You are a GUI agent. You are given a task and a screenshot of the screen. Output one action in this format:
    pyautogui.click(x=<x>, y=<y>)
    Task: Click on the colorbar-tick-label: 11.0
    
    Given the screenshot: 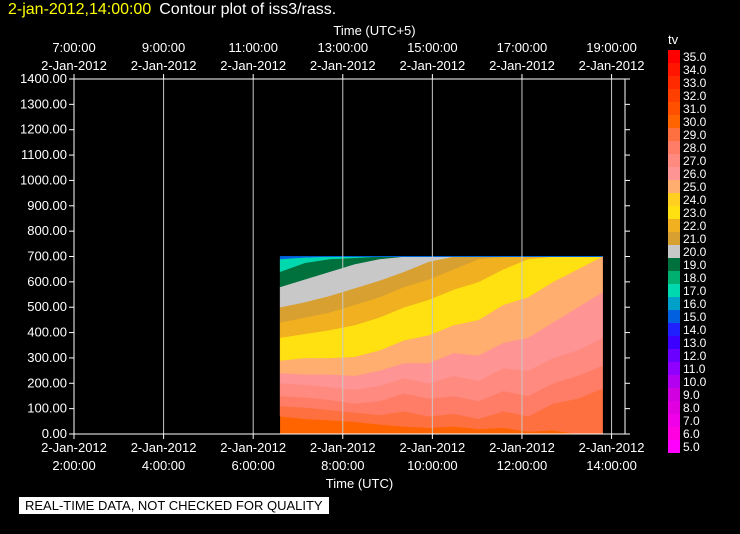 What is the action you would take?
    pyautogui.click(x=694, y=369)
    